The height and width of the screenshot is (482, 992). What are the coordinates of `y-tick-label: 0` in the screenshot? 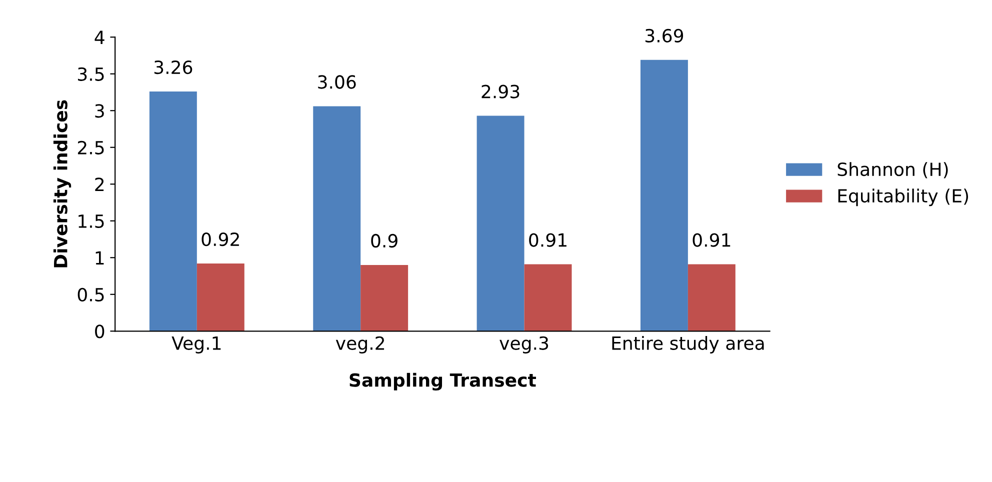 It's located at (99, 331).